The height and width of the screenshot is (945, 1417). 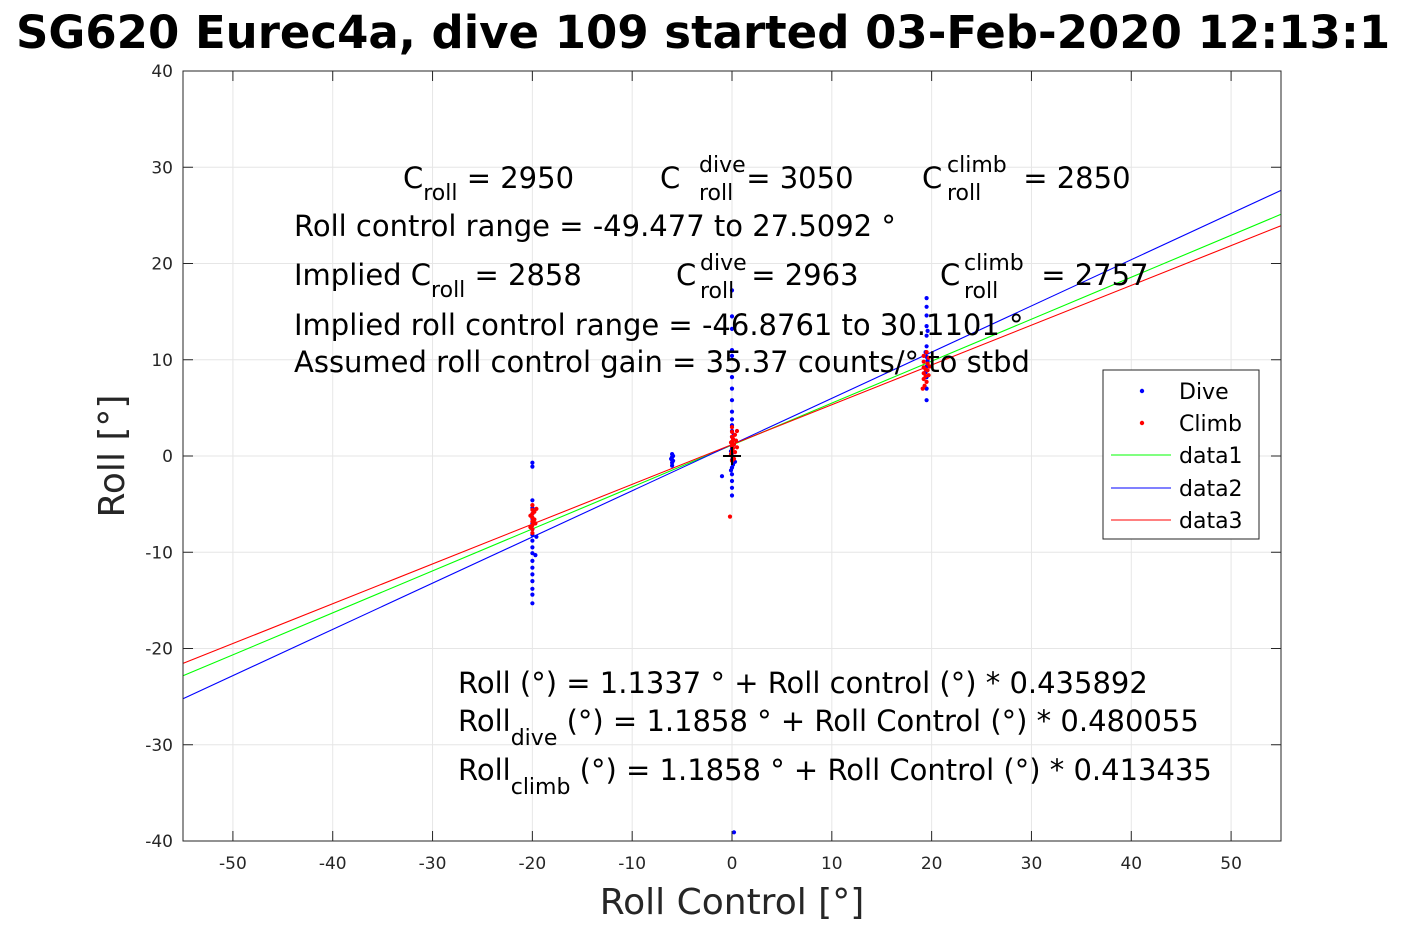 What do you see at coordinates (162, 265) in the screenshot?
I see `y-tick-label: 20` at bounding box center [162, 265].